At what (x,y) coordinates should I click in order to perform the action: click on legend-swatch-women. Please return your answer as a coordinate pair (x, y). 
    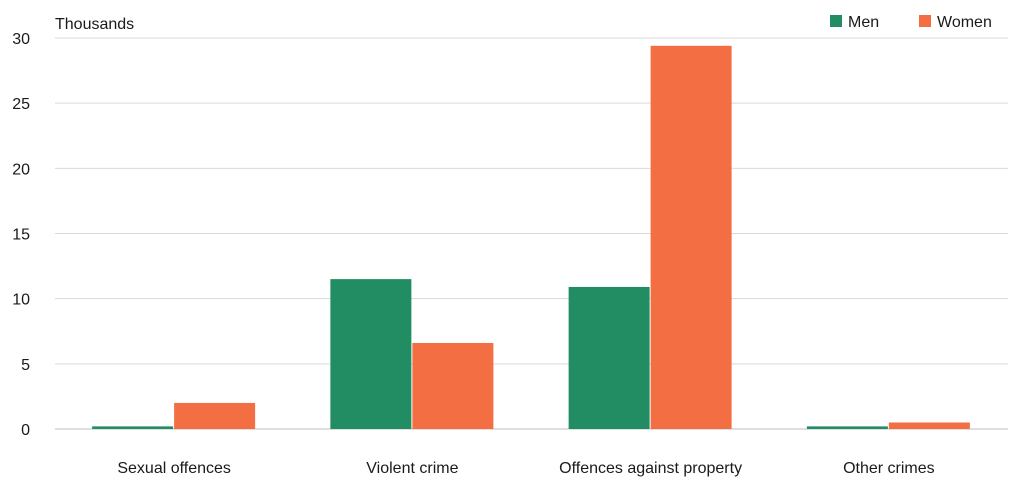
    Looking at the image, I should click on (925, 21).